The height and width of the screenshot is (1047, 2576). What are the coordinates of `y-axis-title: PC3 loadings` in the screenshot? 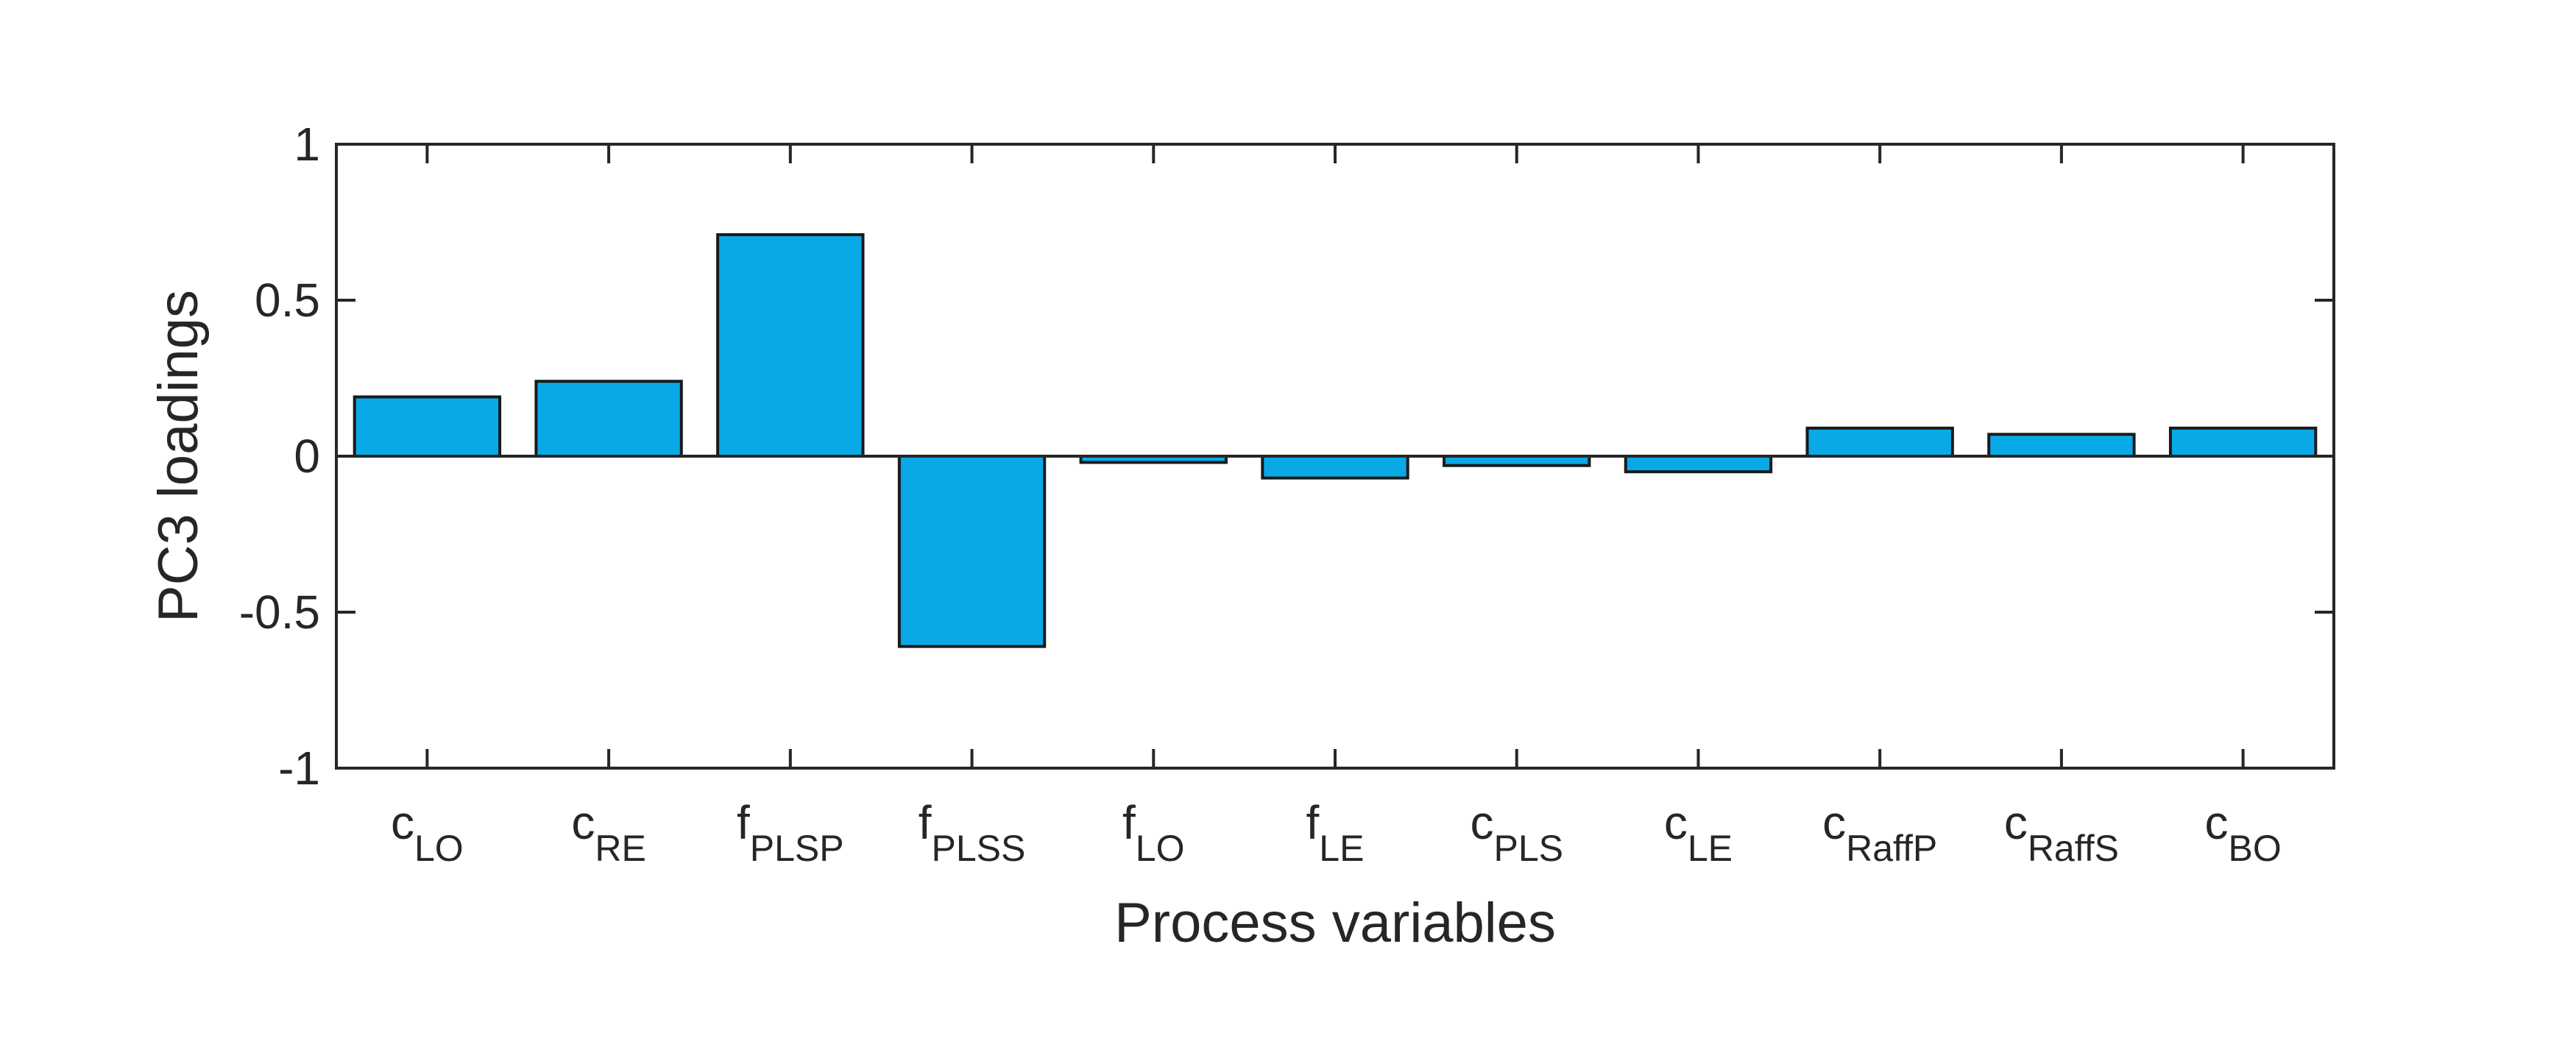 It's located at (178, 456).